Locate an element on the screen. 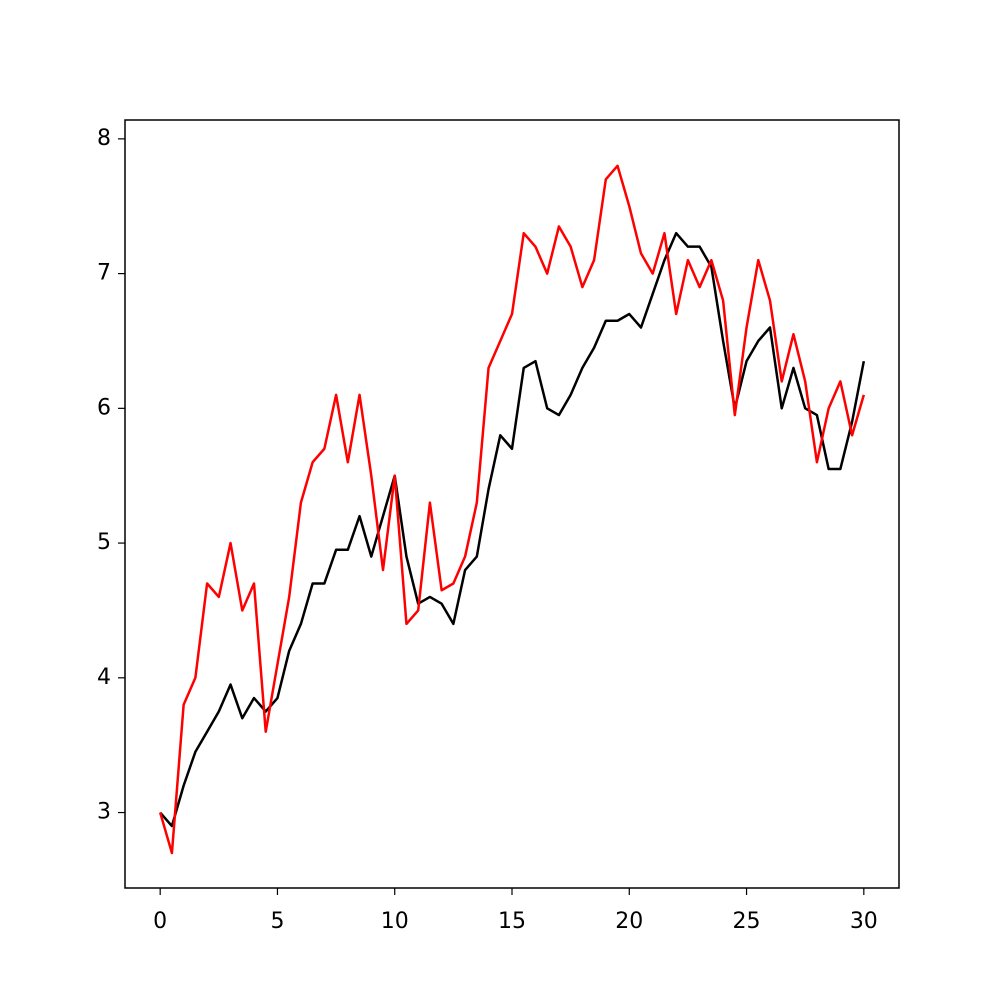 The width and height of the screenshot is (1000, 1004). y-tick-label: 4 is located at coordinates (104, 677).